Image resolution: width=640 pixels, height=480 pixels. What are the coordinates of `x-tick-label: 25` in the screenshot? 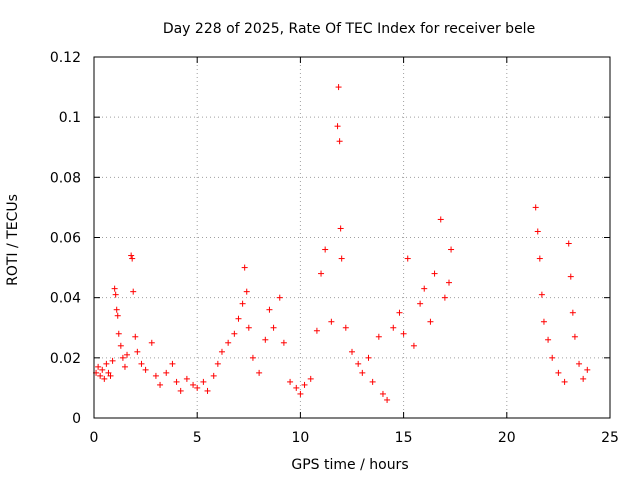 It's located at (610, 438).